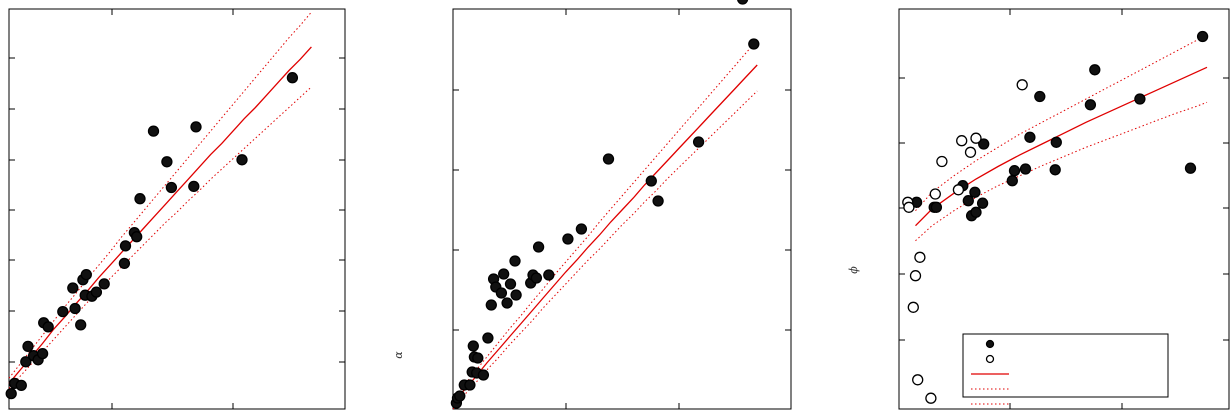 The image size is (1231, 411). What do you see at coordinates (853, 270) in the screenshot?
I see `y-axis-label: ϕ` at bounding box center [853, 270].